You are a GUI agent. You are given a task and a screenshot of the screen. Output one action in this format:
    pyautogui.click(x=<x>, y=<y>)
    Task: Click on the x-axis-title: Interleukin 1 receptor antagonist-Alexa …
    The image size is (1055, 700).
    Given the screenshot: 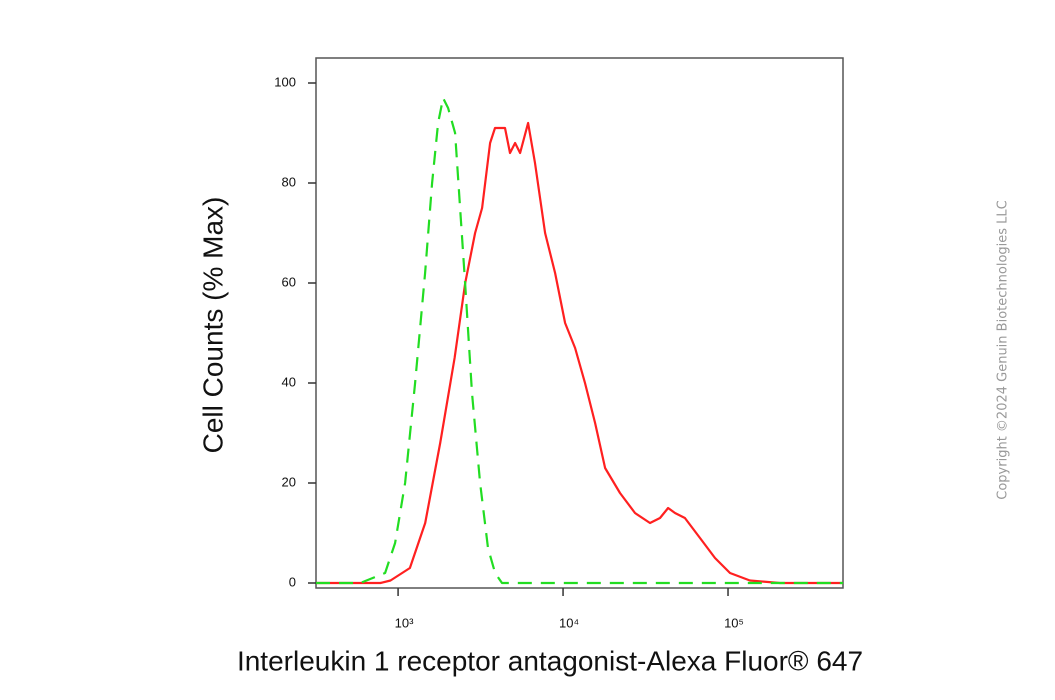 What is the action you would take?
    pyautogui.click(x=550, y=660)
    